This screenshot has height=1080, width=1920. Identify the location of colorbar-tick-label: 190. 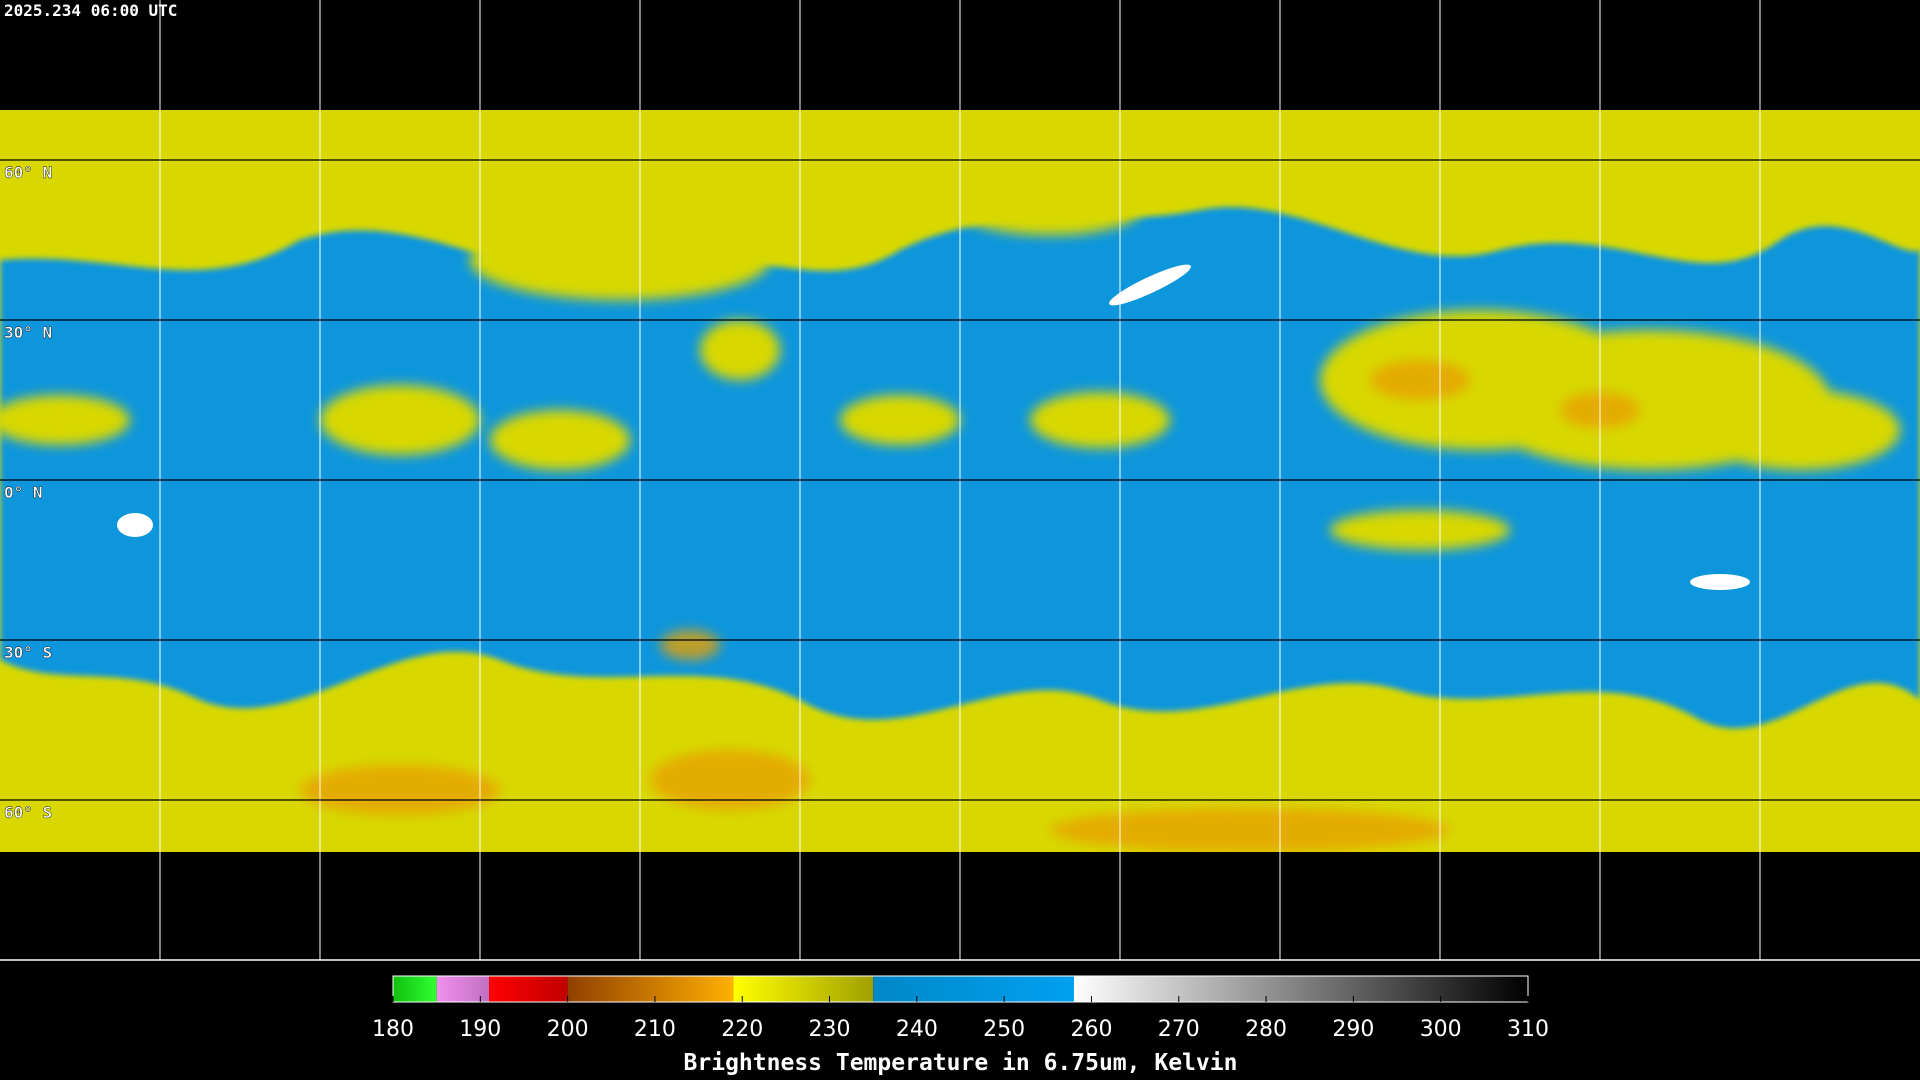
(480, 1029).